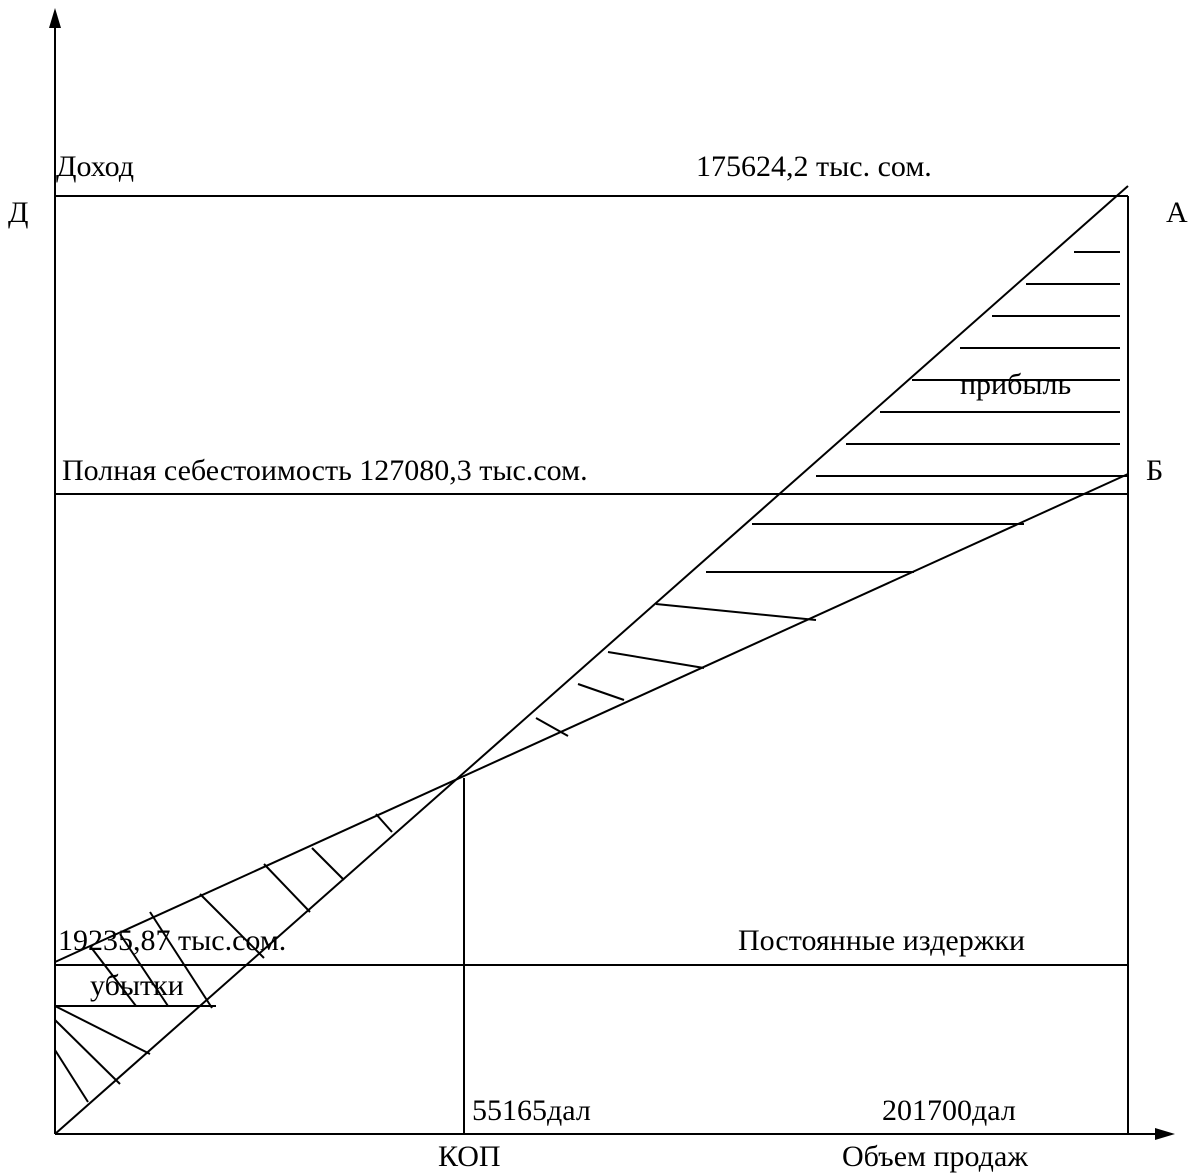 Image resolution: width=1196 pixels, height=1173 pixels. I want to click on profit-region-label: прибыль, so click(1015, 384).